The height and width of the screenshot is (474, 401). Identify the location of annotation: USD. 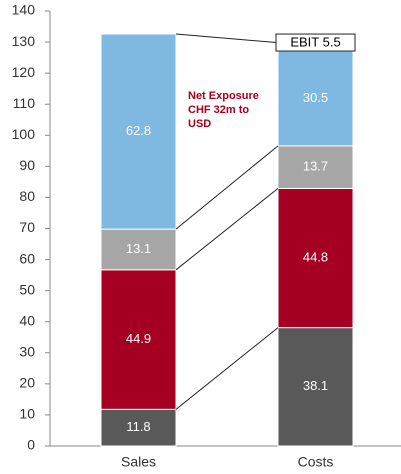
(199, 124).